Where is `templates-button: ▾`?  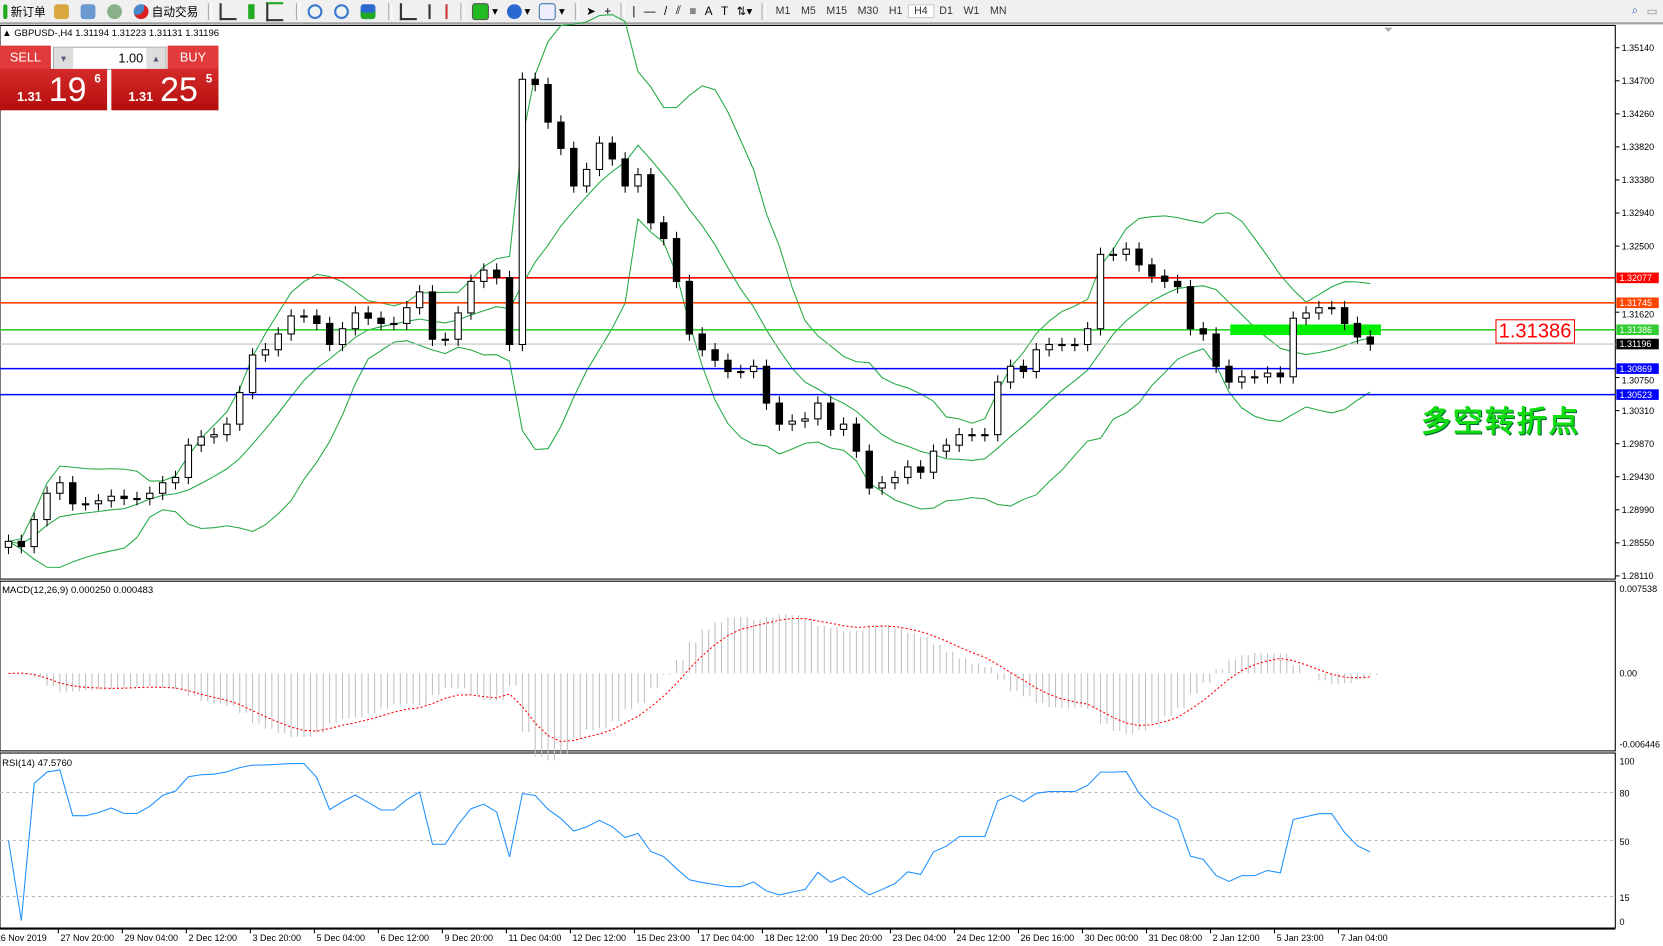 templates-button: ▾ is located at coordinates (552, 11).